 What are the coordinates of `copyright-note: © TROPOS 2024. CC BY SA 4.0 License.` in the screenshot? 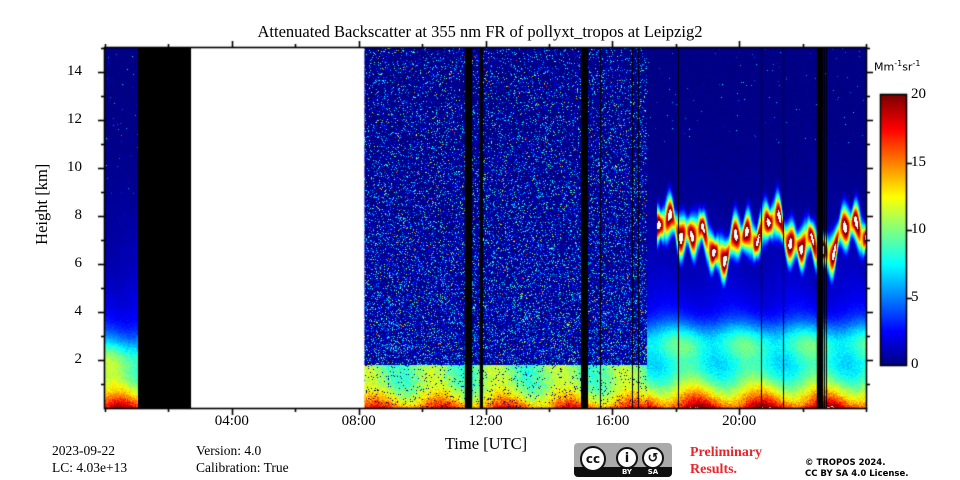 It's located at (856, 469).